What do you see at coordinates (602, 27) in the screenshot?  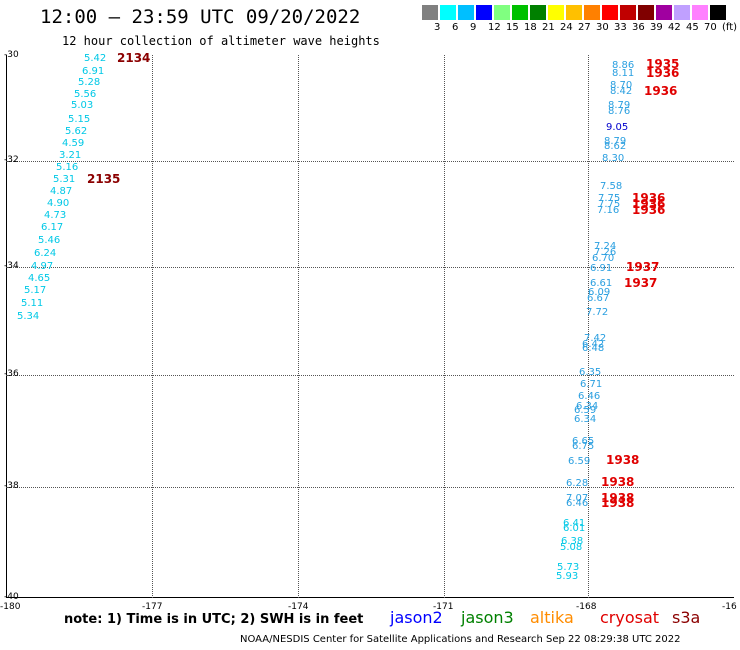 I see `scale-label: 30` at bounding box center [602, 27].